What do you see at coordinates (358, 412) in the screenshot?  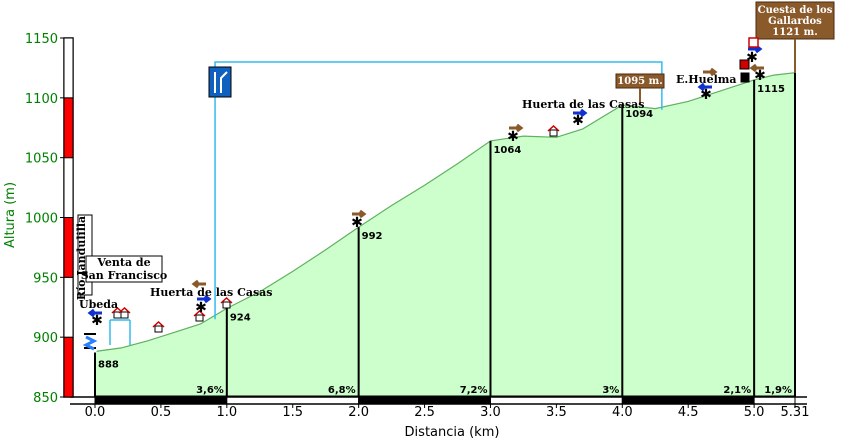 I see `x-tick-4: 2.0` at bounding box center [358, 412].